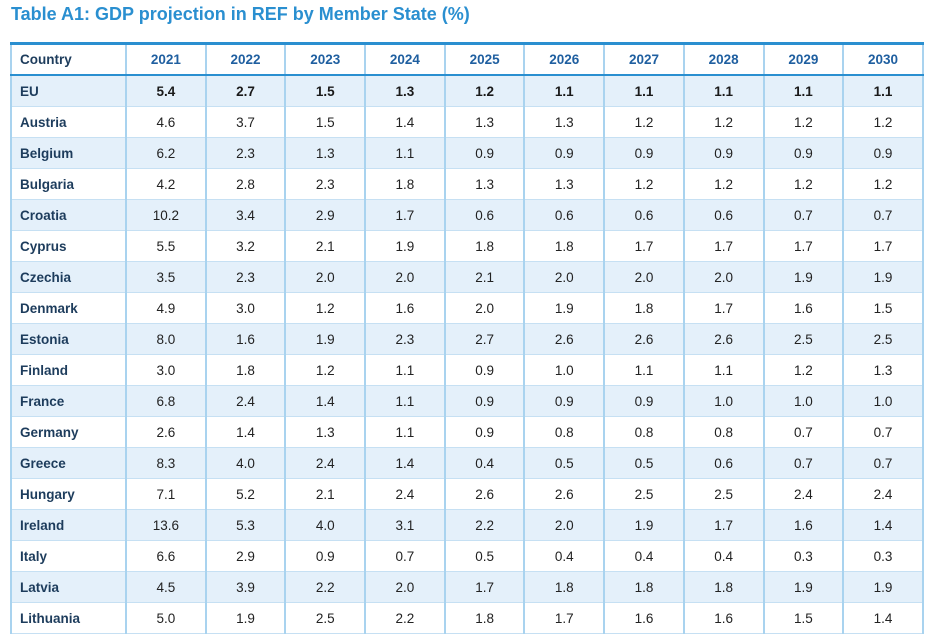 The height and width of the screenshot is (634, 945). I want to click on table-row: EU 5.4 2.7 1.5 1.3 1.2 1.1 1.1 1.1 1.1 1.1, so click(467, 91).